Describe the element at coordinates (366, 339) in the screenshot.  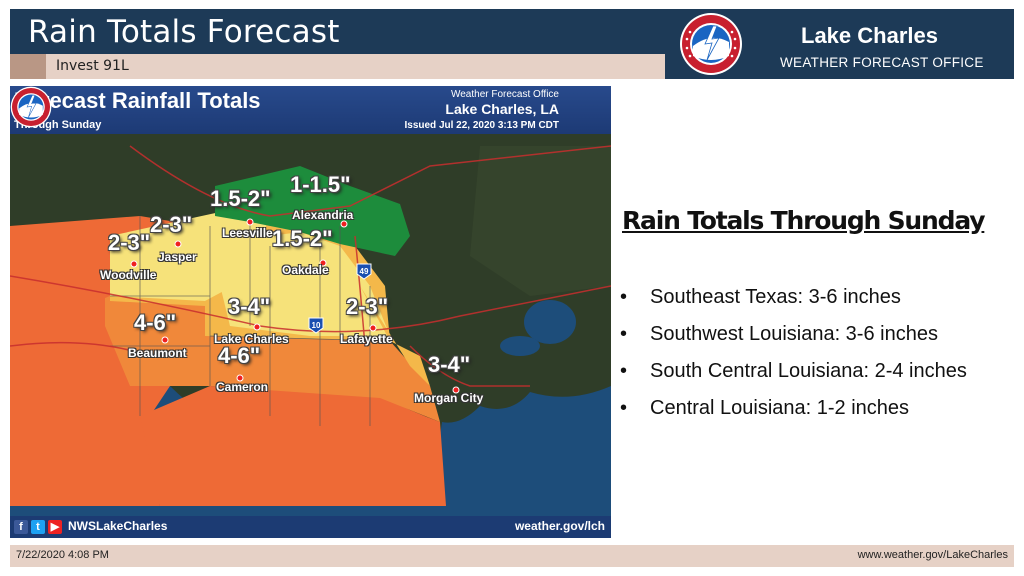
I see `city-label: Lafayette` at that location.